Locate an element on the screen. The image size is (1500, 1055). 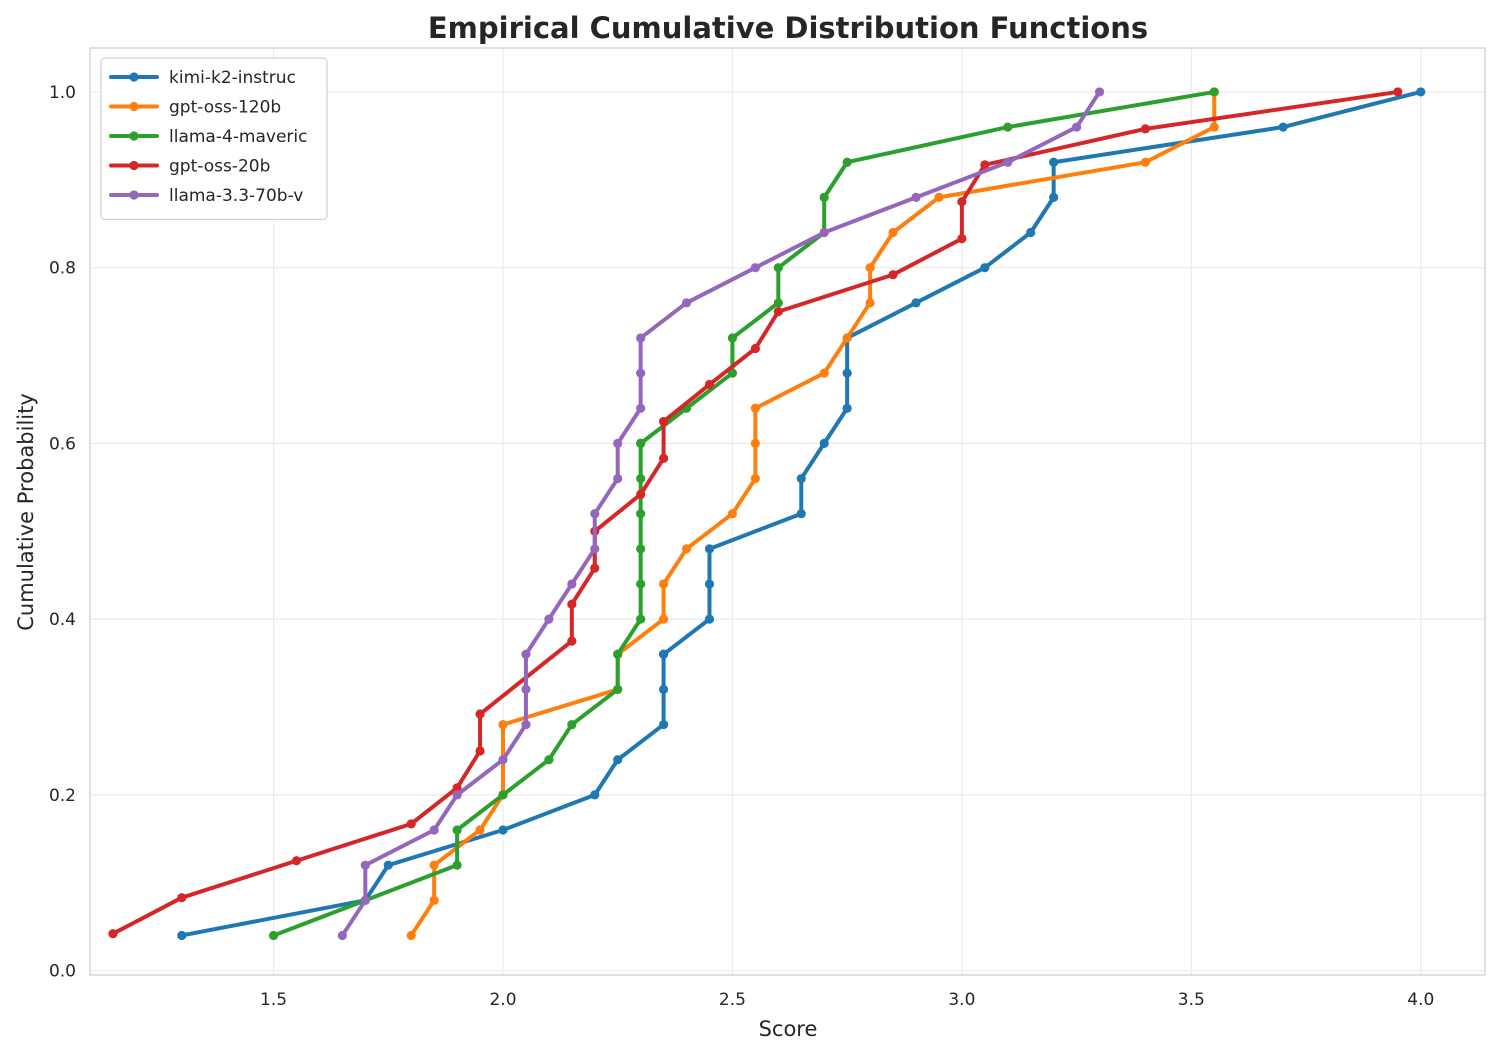
x-tick-label: 4.0 is located at coordinates (1420, 1000).